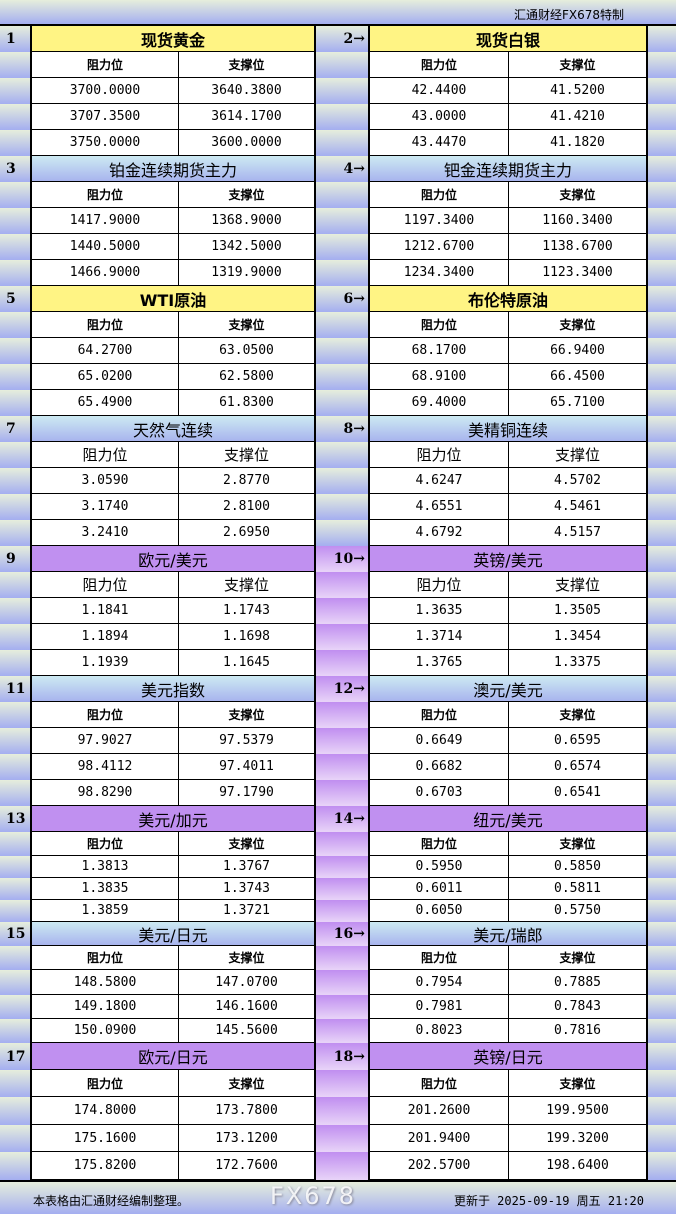 The image size is (676, 1214). Describe the element at coordinates (438, 377) in the screenshot. I see `resistance-value: 68.9100` at that location.